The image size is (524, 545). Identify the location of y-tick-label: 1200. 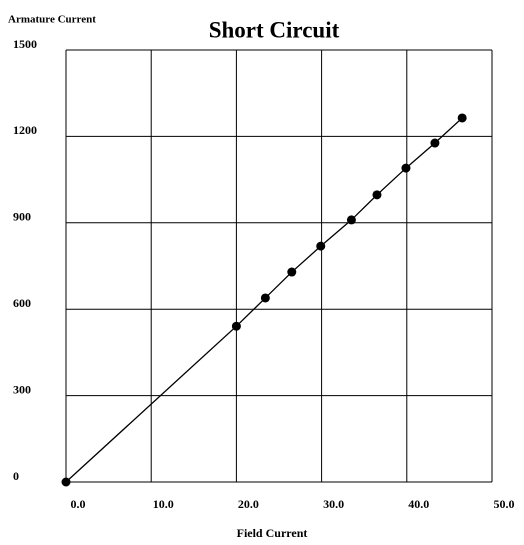
(25, 130).